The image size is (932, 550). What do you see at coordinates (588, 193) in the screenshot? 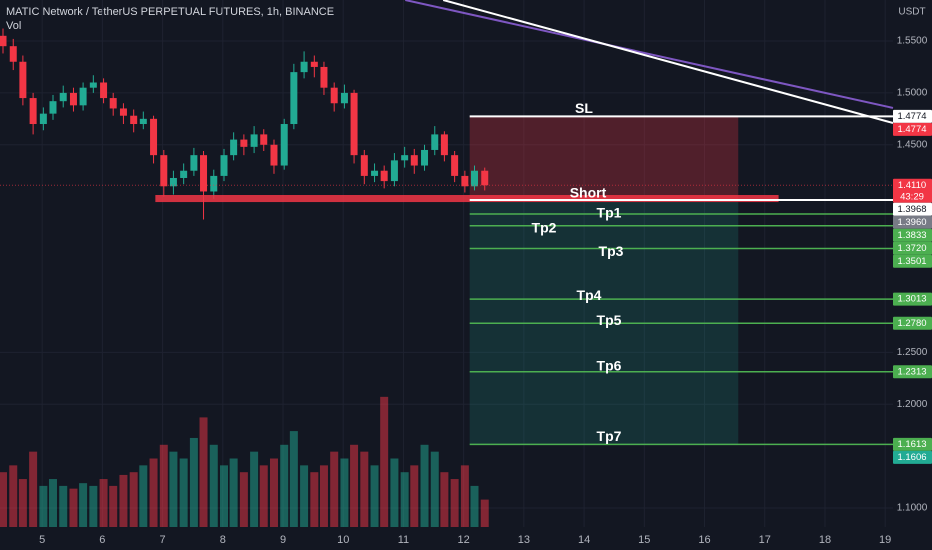
I see `level-name: Short` at bounding box center [588, 193].